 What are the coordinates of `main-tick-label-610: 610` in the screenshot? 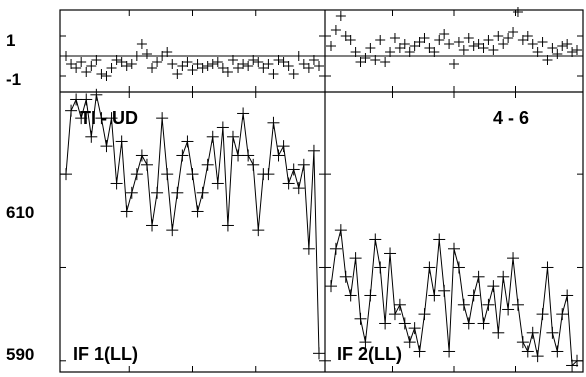 It's located at (20, 212).